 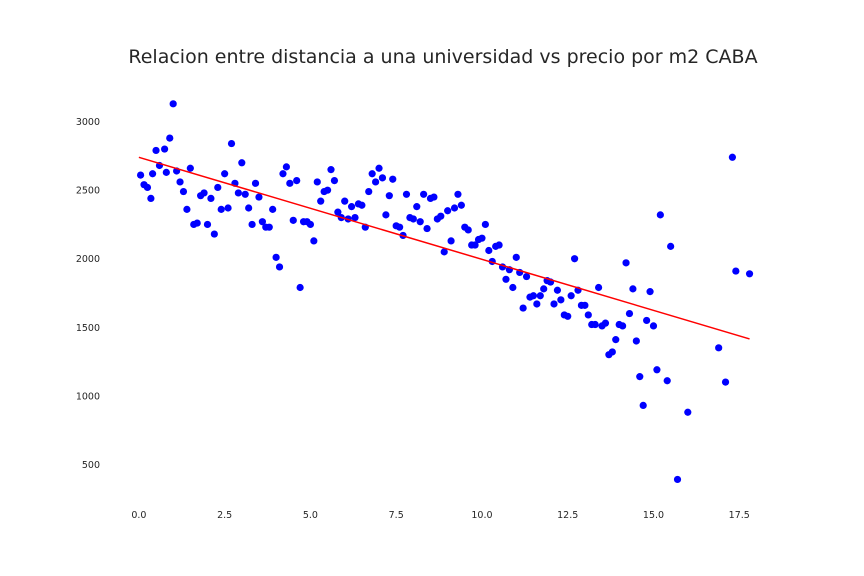 I want to click on x-tick-label: 15.0, so click(x=653, y=515).